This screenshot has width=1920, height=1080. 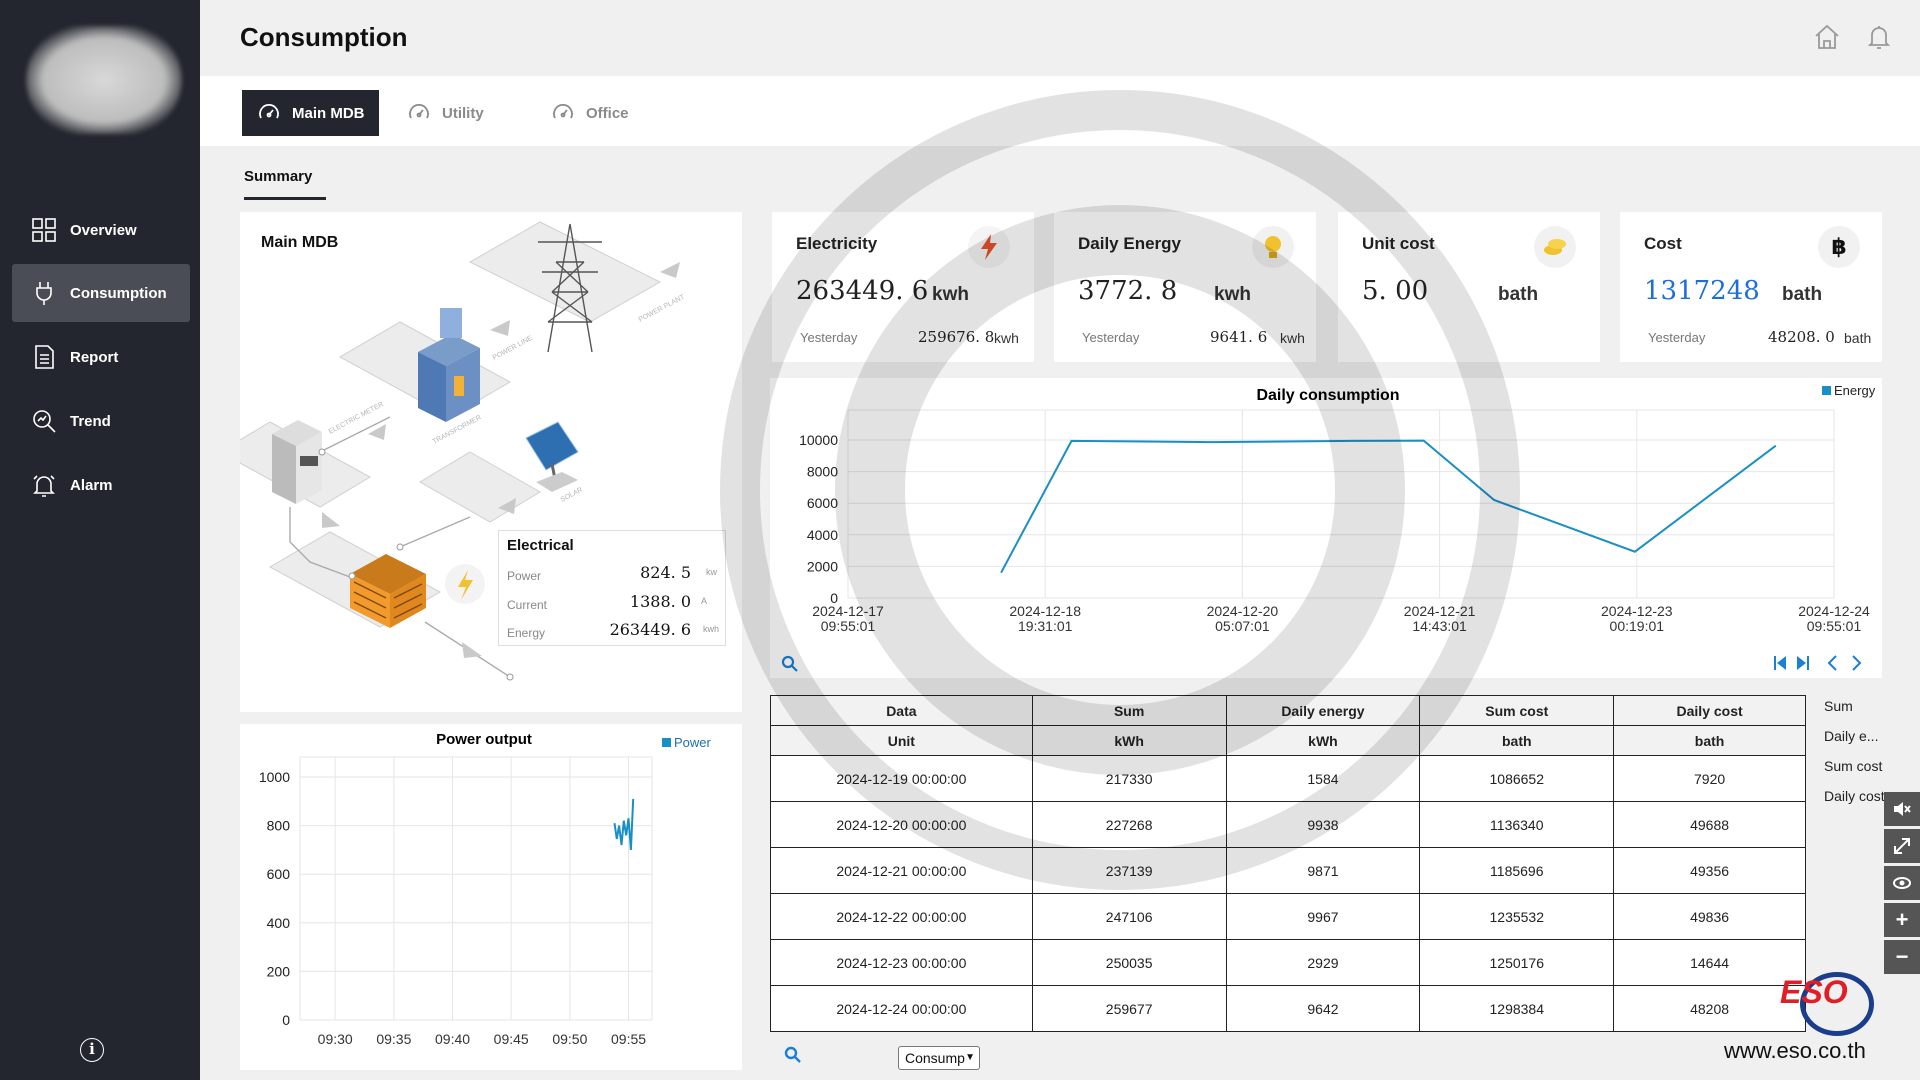 I want to click on y-tick-label: 200, so click(x=279, y=971).